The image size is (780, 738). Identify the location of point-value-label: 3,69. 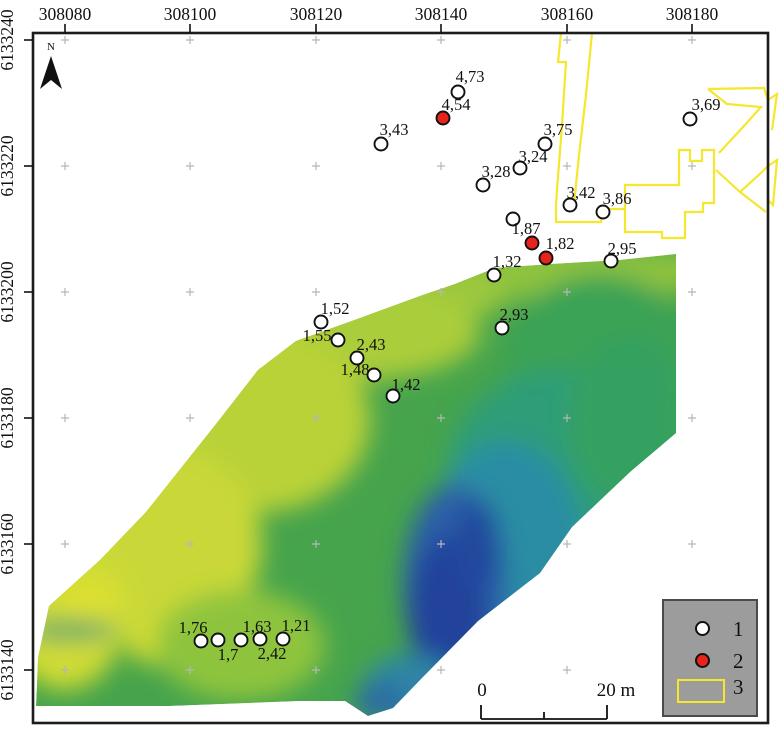
(706, 104).